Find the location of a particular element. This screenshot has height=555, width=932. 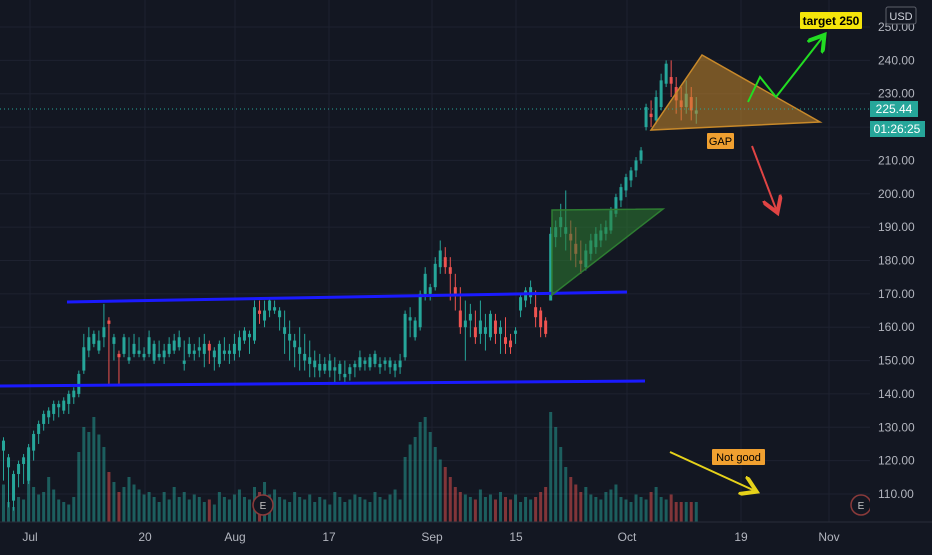

bearish-projection-arrow is located at coordinates (763, 177).